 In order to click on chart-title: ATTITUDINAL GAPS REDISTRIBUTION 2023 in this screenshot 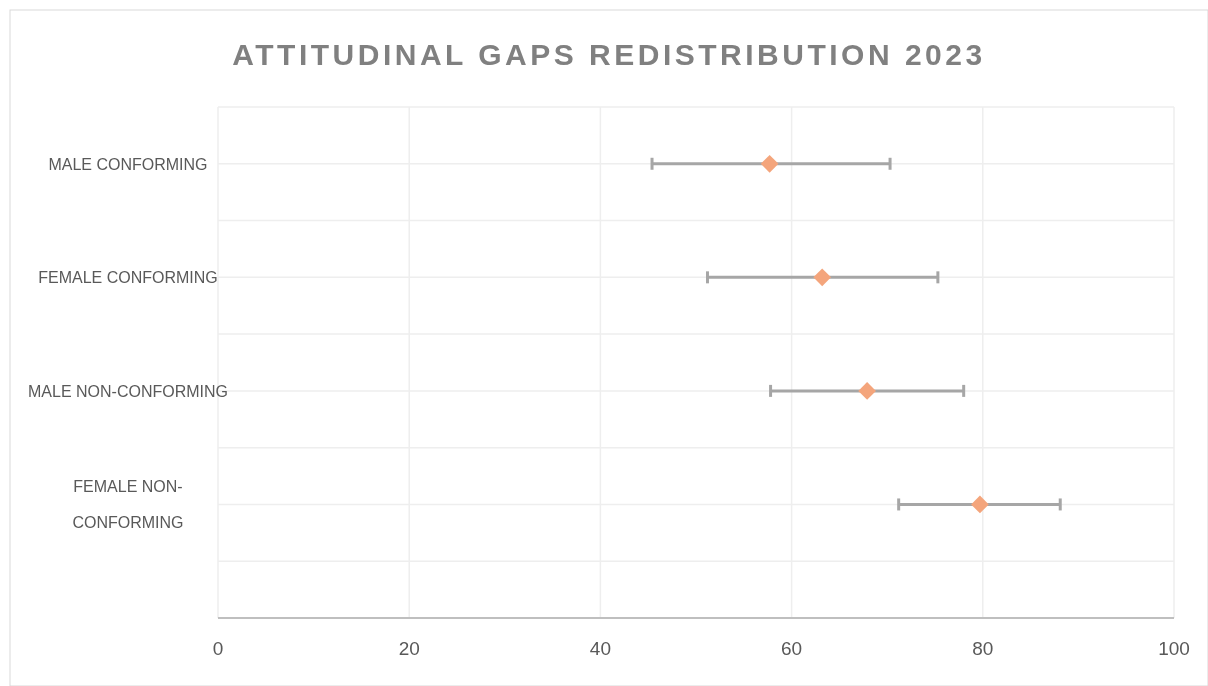, I will do `click(609, 54)`.